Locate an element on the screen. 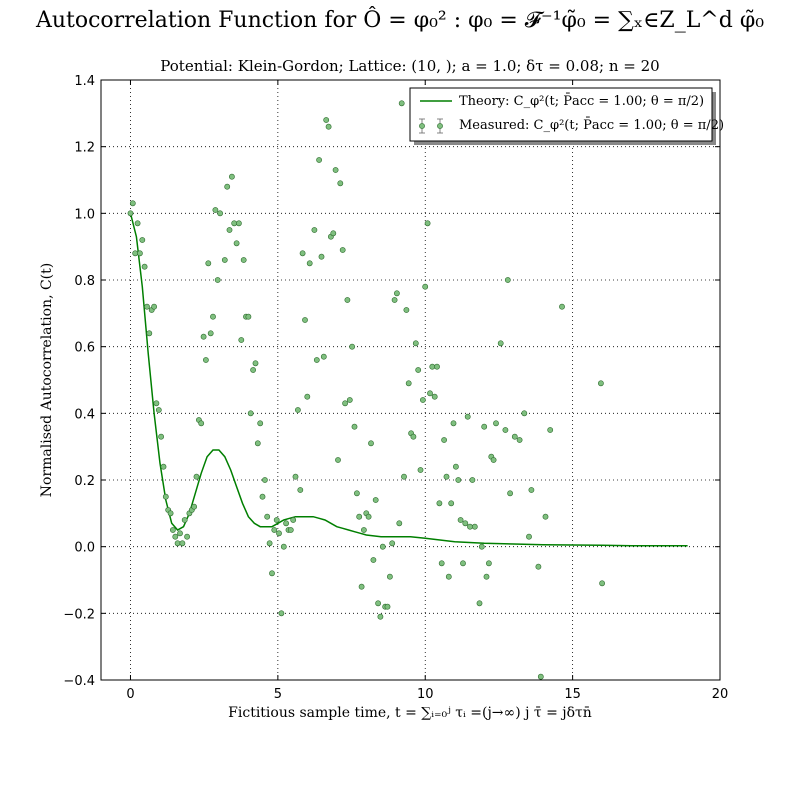 The width and height of the screenshot is (800, 800). y-tick-label: 0.4 is located at coordinates (84, 414).